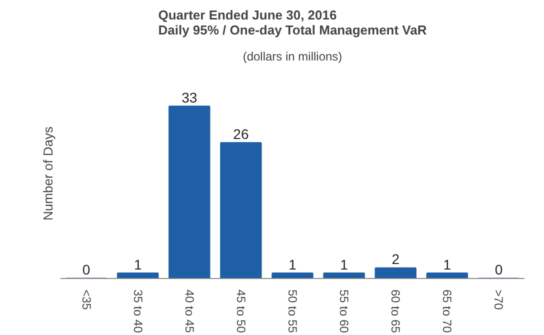 The image size is (544, 335). I want to click on chart-subtitle: (dollars in millions), so click(292, 57).